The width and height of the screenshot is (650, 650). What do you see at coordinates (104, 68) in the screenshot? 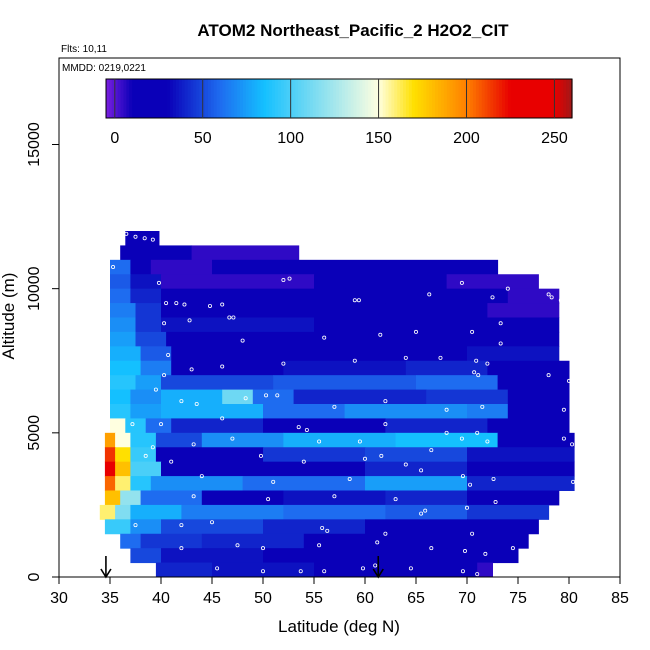
I see `dates-annotation: MMDD: 0219,0221` at bounding box center [104, 68].